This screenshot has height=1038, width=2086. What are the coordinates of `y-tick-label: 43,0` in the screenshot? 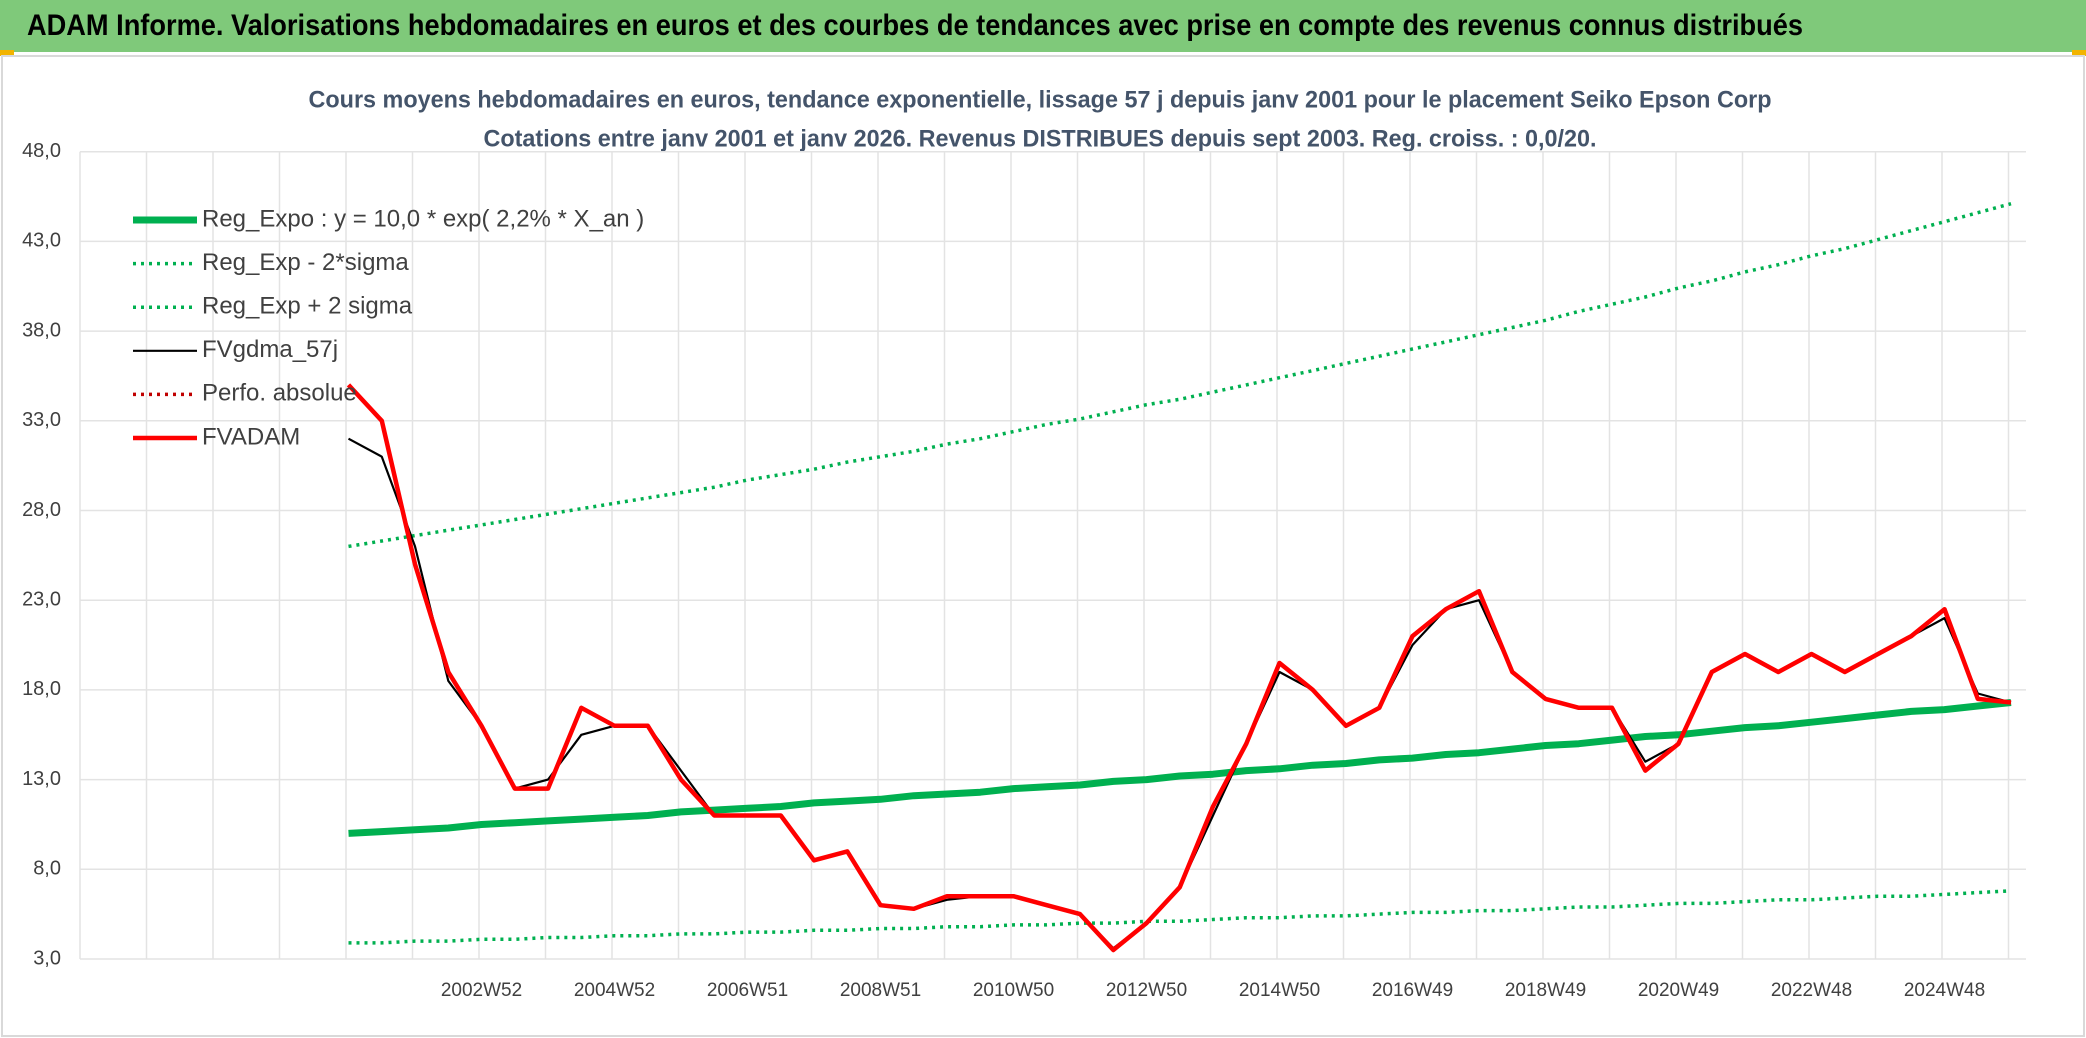 It's located at (41, 241).